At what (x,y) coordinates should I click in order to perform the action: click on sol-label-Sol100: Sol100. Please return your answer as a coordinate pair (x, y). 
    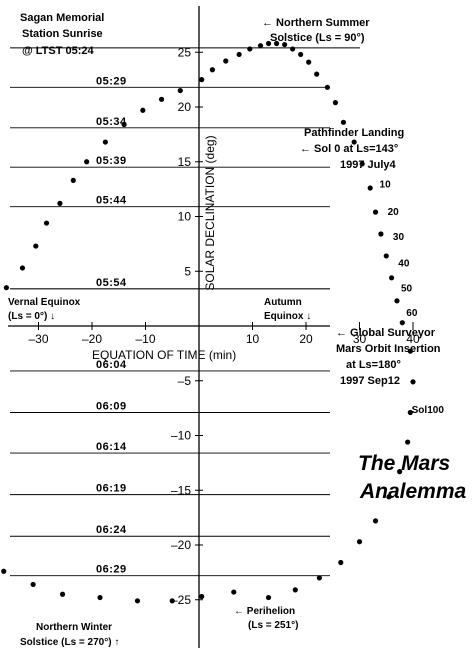
    Looking at the image, I should click on (428, 410).